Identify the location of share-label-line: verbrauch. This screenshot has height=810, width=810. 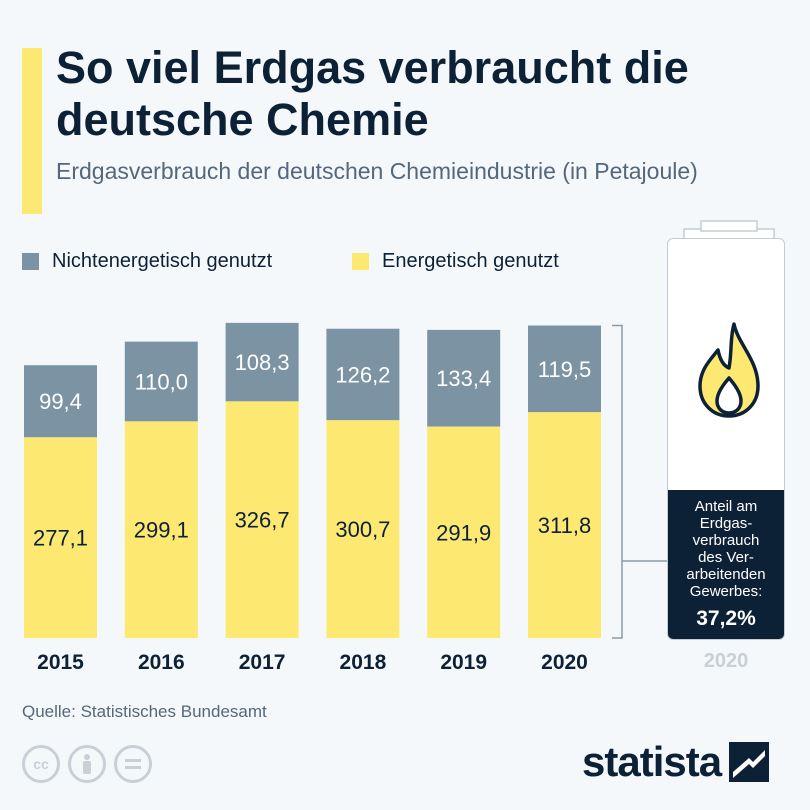
(726, 541).